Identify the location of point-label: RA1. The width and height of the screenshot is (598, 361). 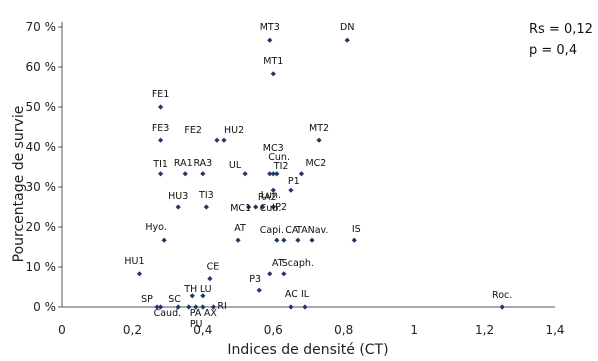
(183, 163).